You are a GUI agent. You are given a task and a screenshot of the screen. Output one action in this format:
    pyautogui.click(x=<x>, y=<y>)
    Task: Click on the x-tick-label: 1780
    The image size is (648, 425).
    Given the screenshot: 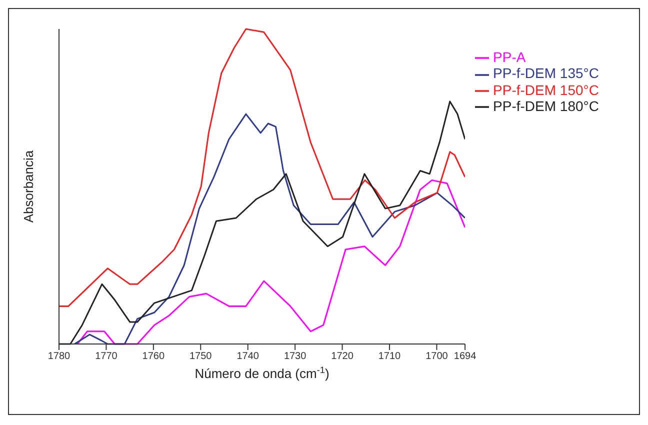 What is the action you would take?
    pyautogui.click(x=59, y=356)
    